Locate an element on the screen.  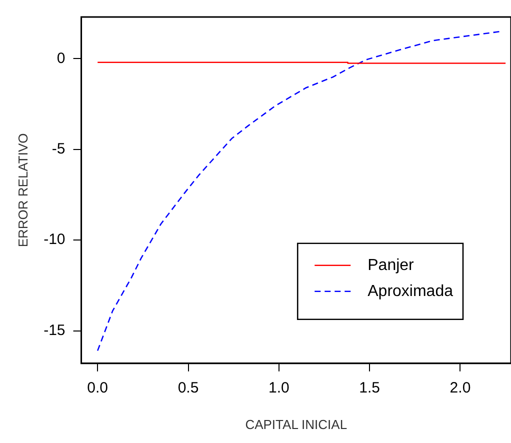
x-axis-title: CAPITAL INICIAL is located at coordinates (296, 424).